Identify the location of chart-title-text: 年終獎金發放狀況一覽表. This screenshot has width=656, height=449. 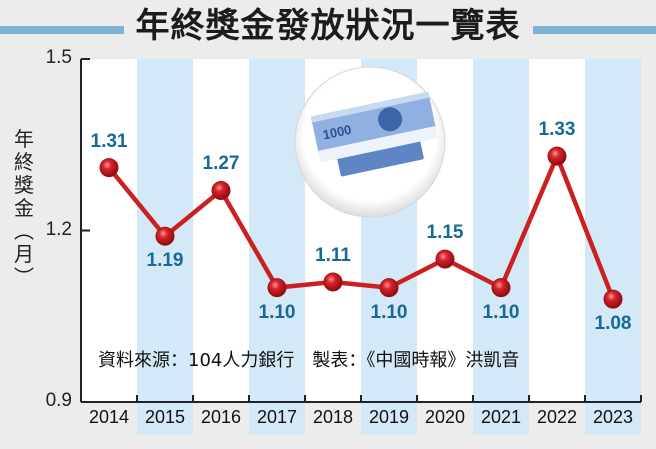
(328, 26).